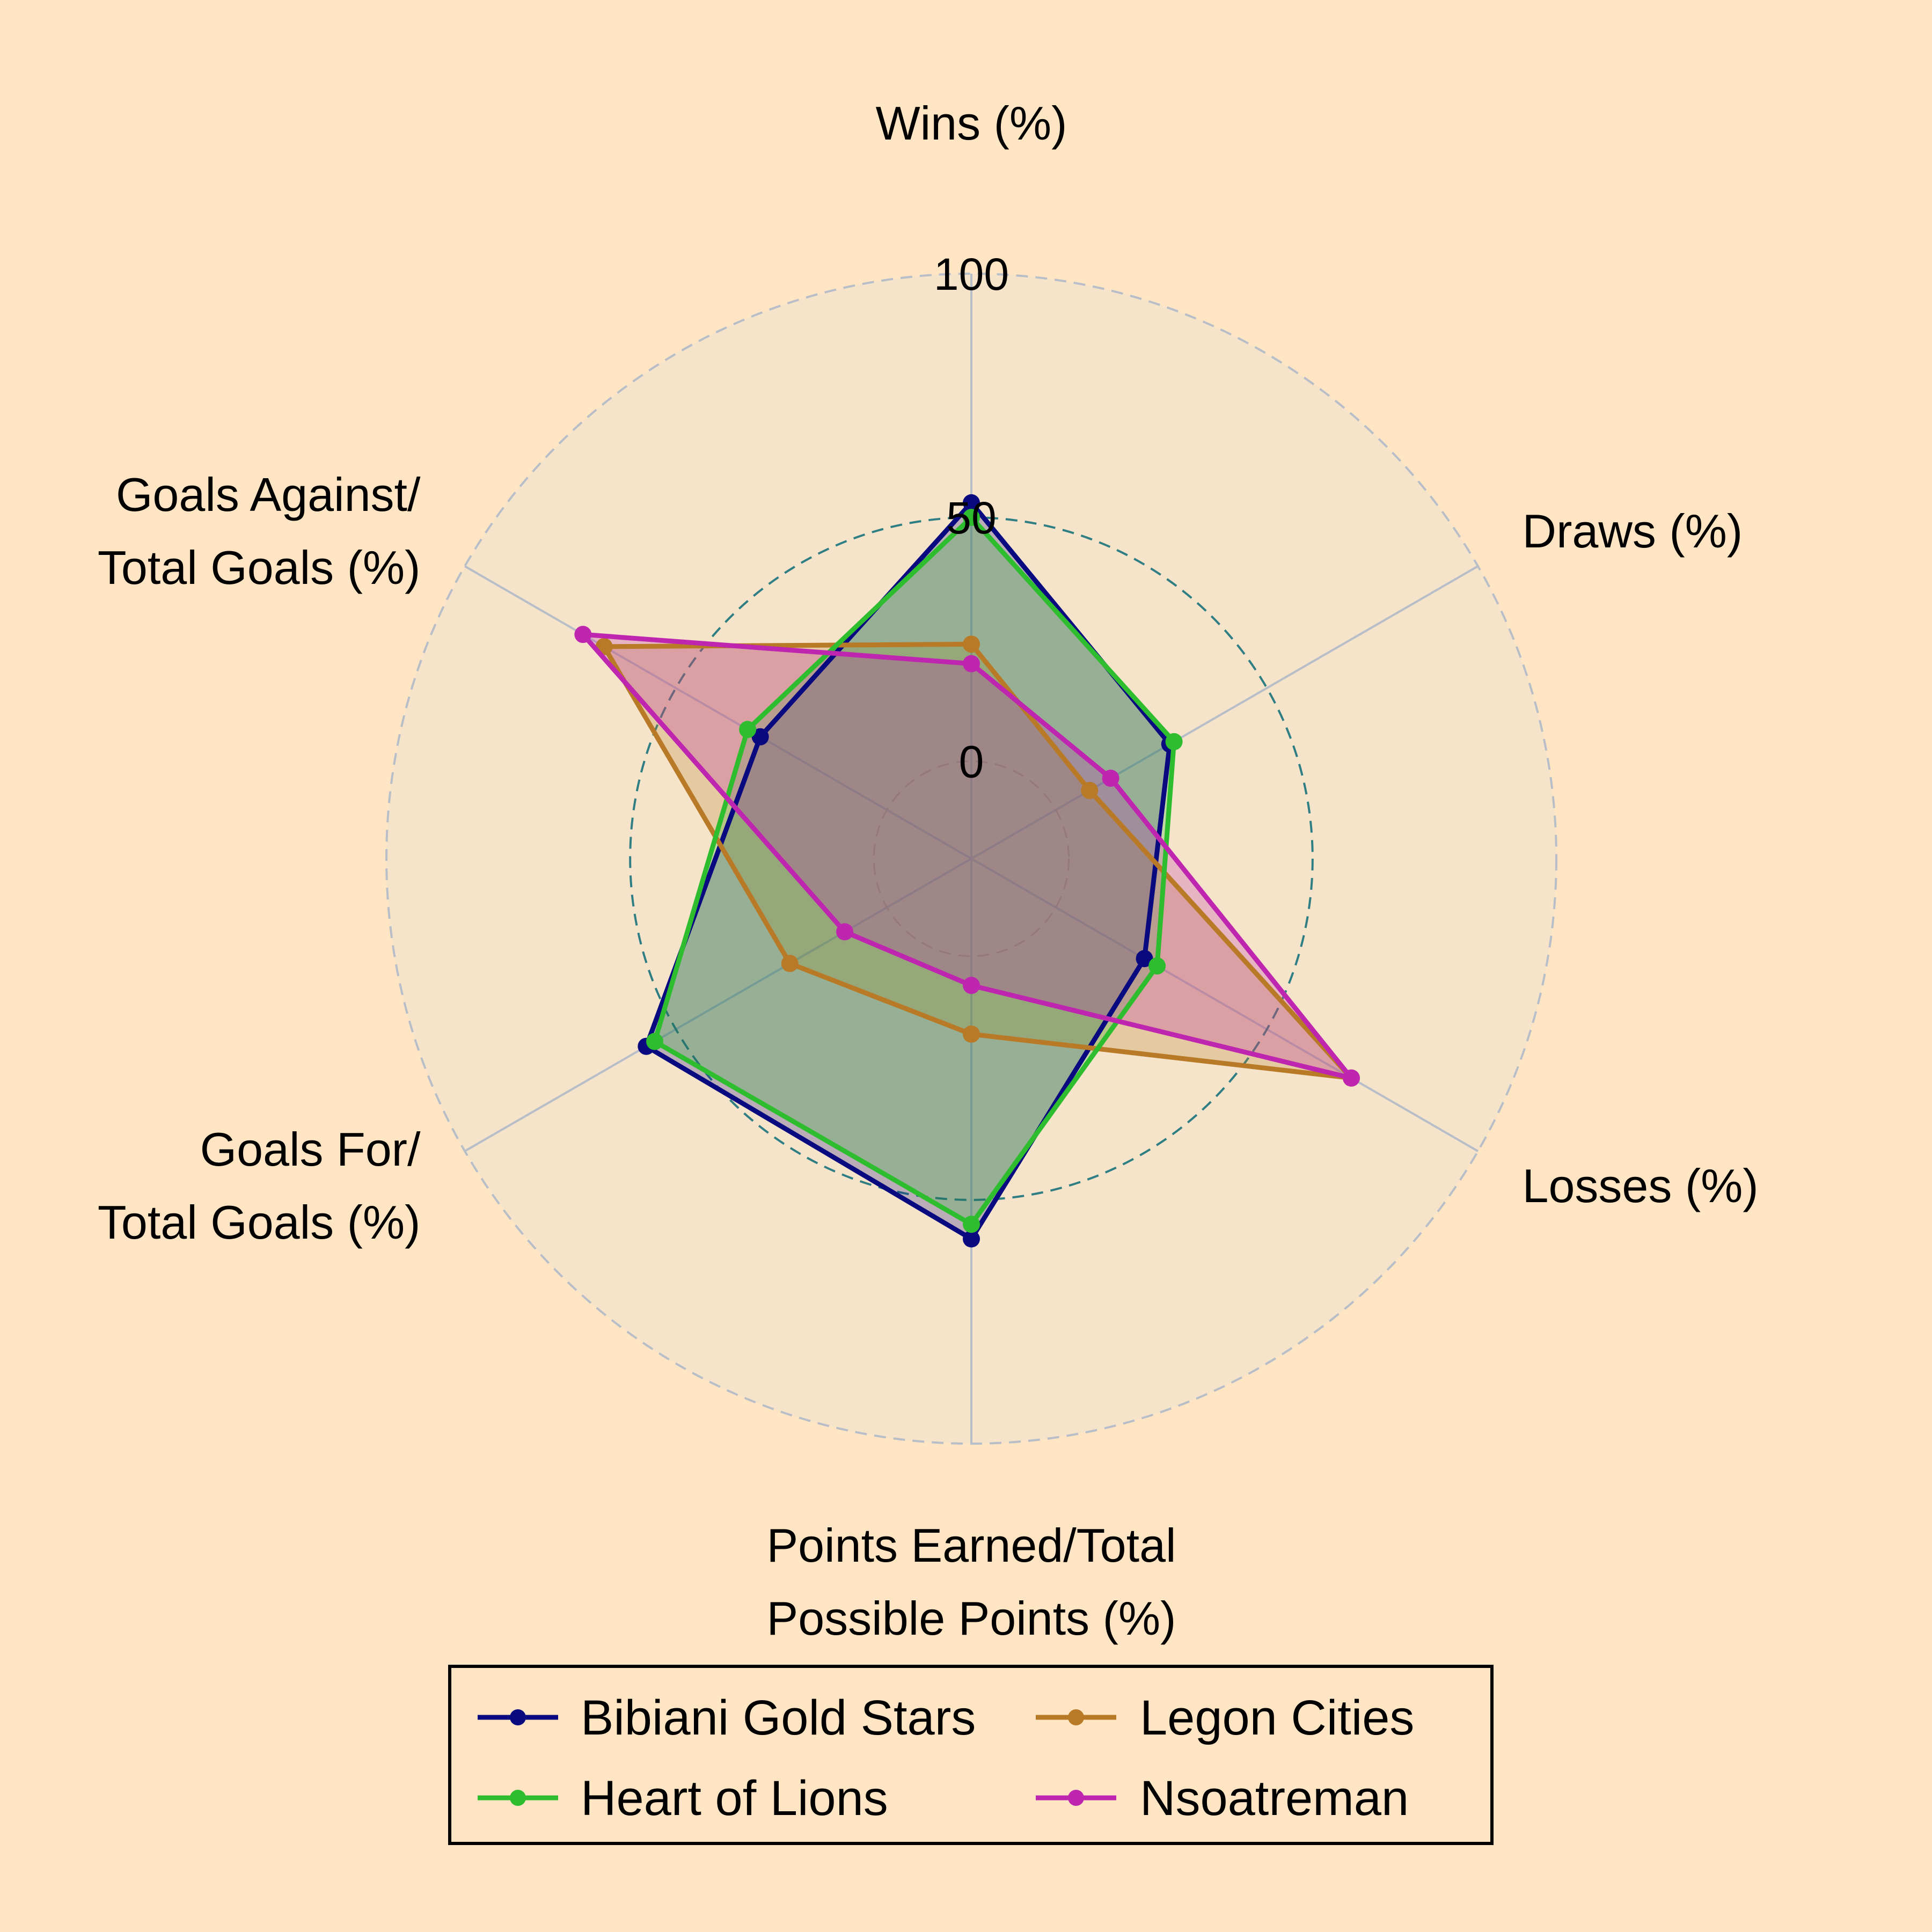 The image size is (1932, 1932). Describe the element at coordinates (971, 1618) in the screenshot. I see `axis-label: Possible Points (%)` at that location.